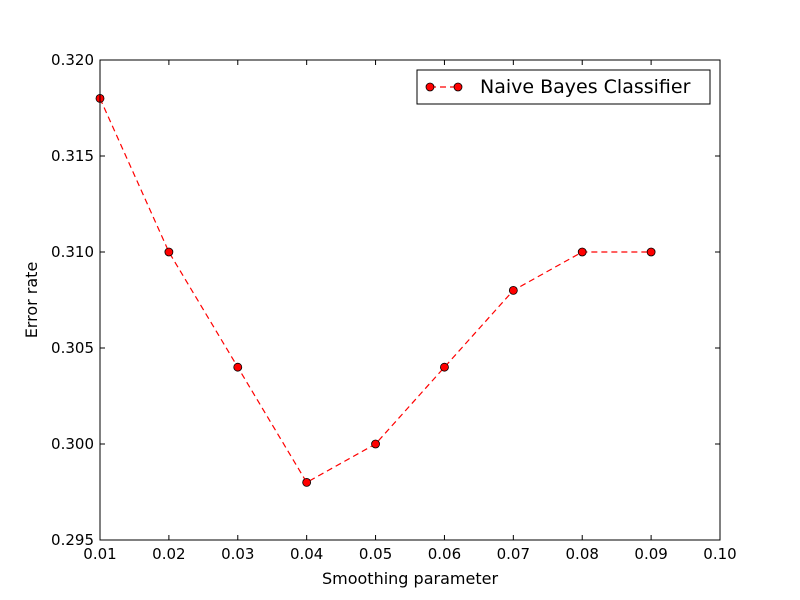 The height and width of the screenshot is (600, 800). What do you see at coordinates (582, 554) in the screenshot?
I see `x-tick-label: 0.08` at bounding box center [582, 554].